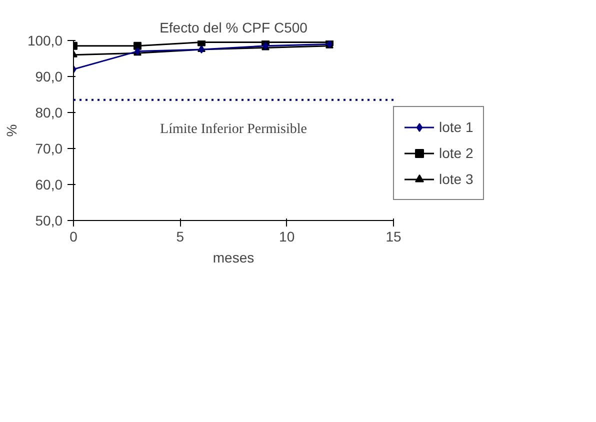 The width and height of the screenshot is (596, 422). Describe the element at coordinates (287, 236) in the screenshot. I see `x-tick-label: 10` at that location.